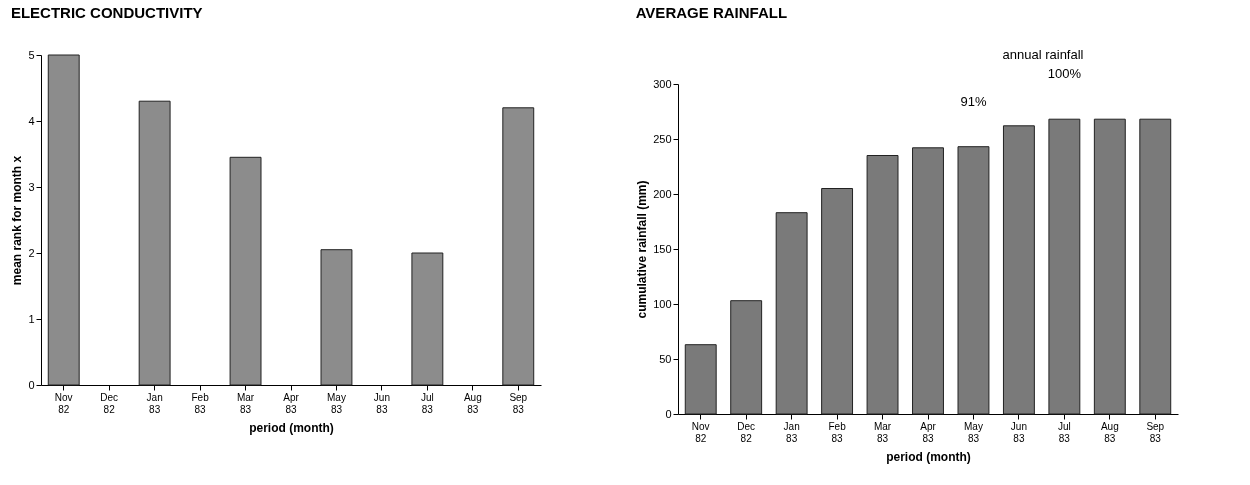 The image size is (1250, 485). I want to click on chart-title: ELECTRIC CONDUCTIVITY, so click(106, 12).